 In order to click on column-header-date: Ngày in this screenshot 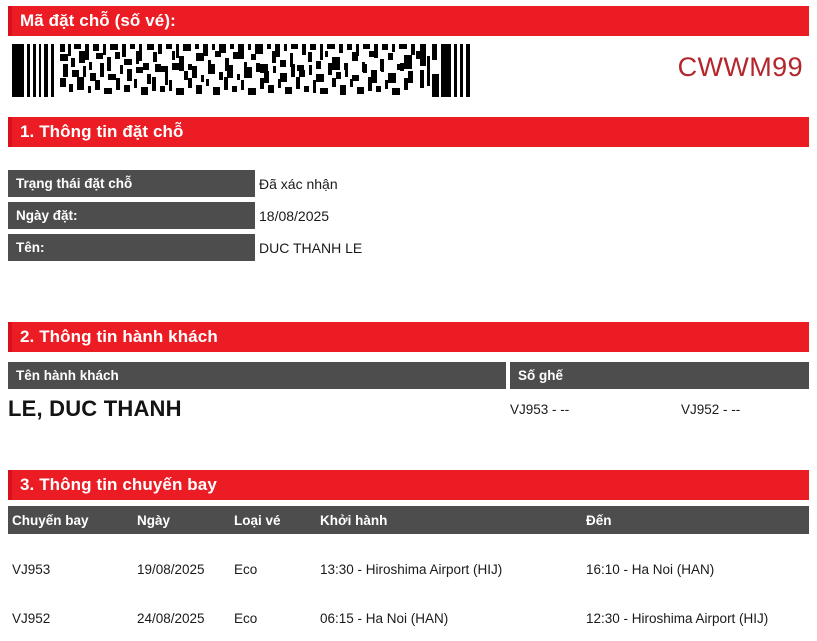, I will do `click(154, 520)`.